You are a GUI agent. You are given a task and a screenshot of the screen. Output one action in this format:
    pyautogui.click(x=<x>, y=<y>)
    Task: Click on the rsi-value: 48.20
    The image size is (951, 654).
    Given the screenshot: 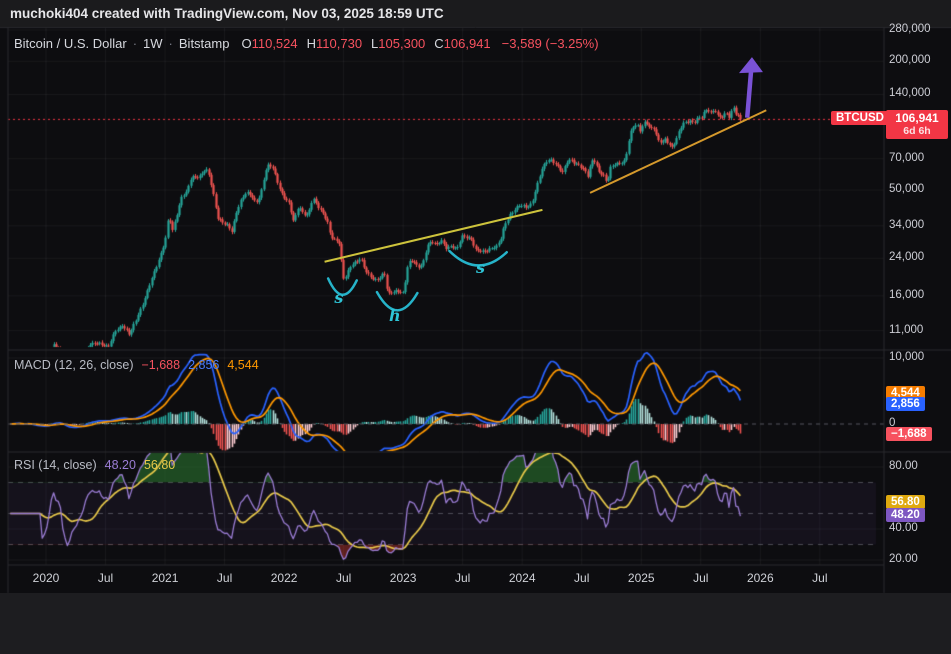 What is the action you would take?
    pyautogui.click(x=120, y=465)
    